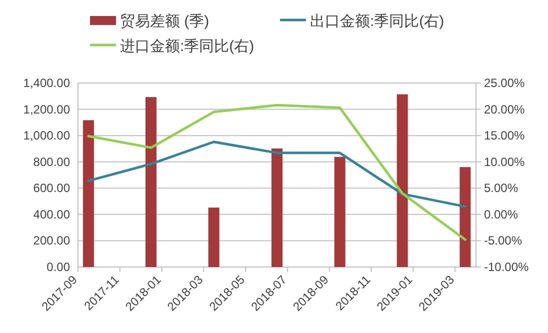  I want to click on y2-tick-label: 15.00%, so click(505, 135).